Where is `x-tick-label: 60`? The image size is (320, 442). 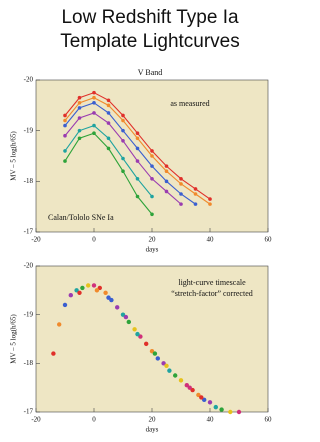 x-tick-label: 60 is located at coordinates (269, 420).